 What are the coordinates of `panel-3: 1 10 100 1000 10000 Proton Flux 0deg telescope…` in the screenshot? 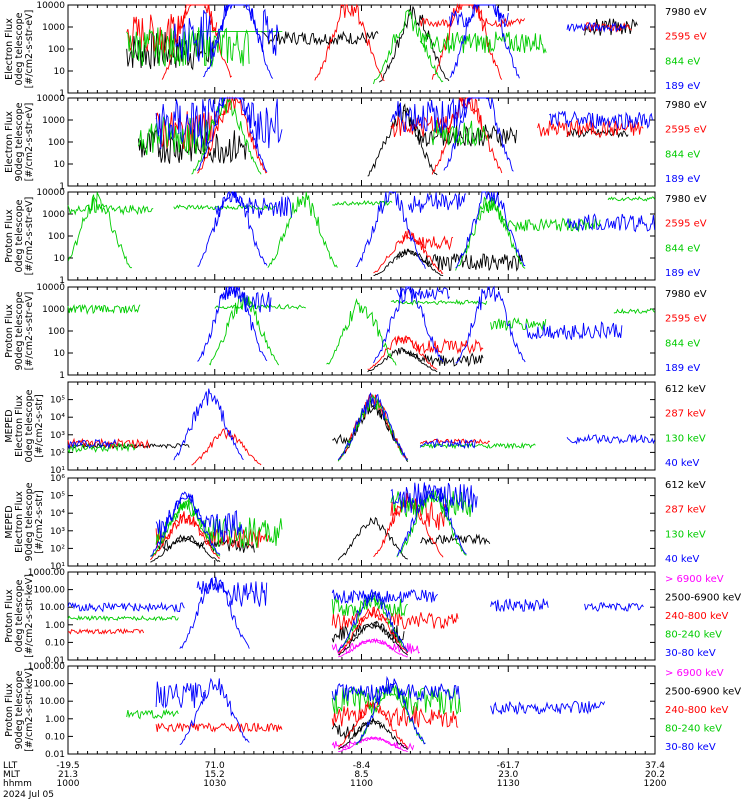 It's located at (355, 237).